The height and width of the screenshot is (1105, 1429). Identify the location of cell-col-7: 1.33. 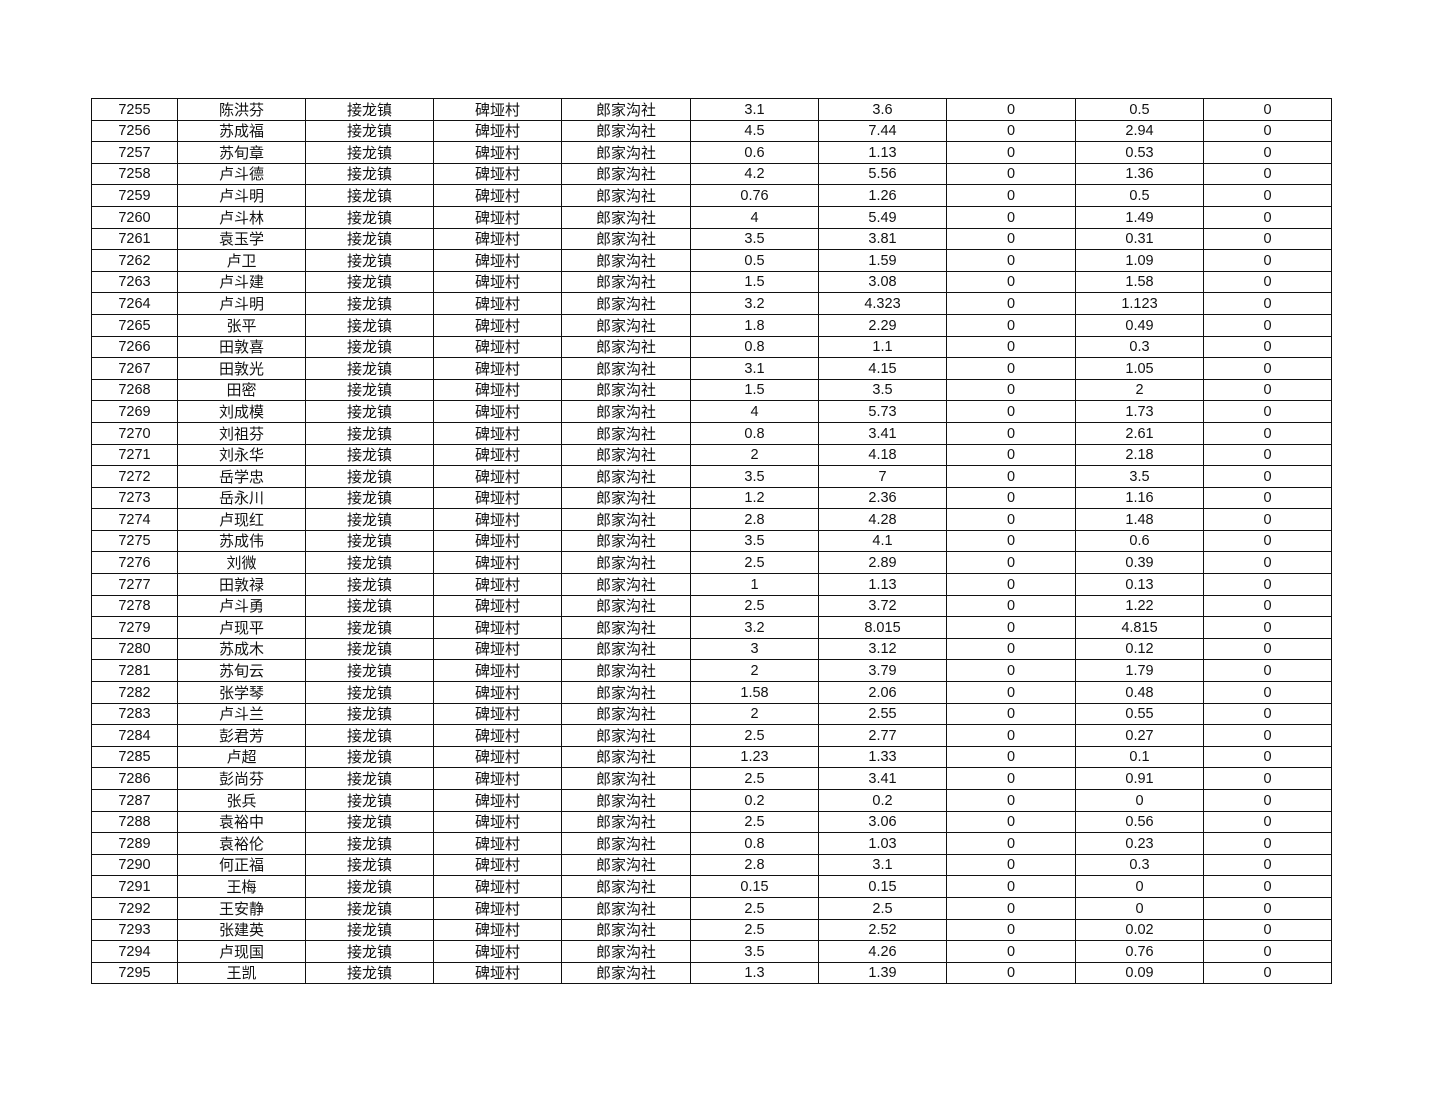
(882, 757).